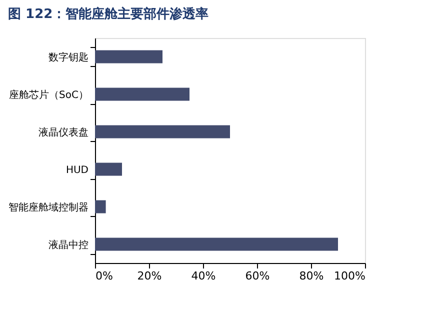  What do you see at coordinates (350, 276) in the screenshot?
I see `x-tick-label: 100%` at bounding box center [350, 276].